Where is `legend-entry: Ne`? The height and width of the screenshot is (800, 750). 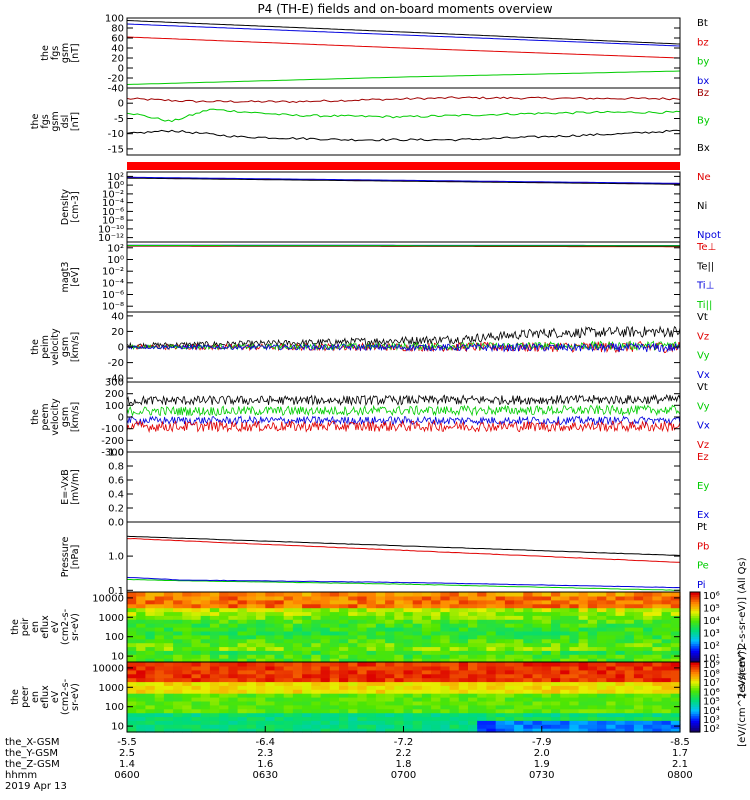 legend-entry: Ne is located at coordinates (704, 177).